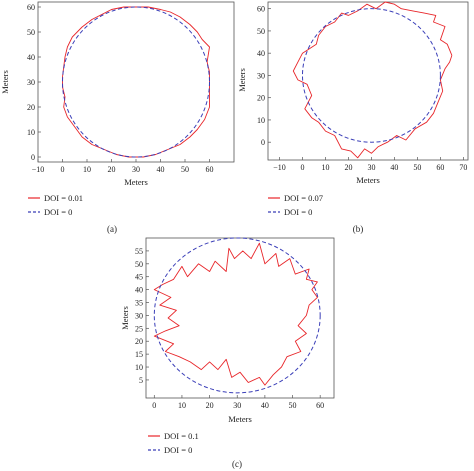 Image resolution: width=474 pixels, height=471 pixels. What do you see at coordinates (87, 169) in the screenshot?
I see `panel-a-xtick-label: 10` at bounding box center [87, 169].